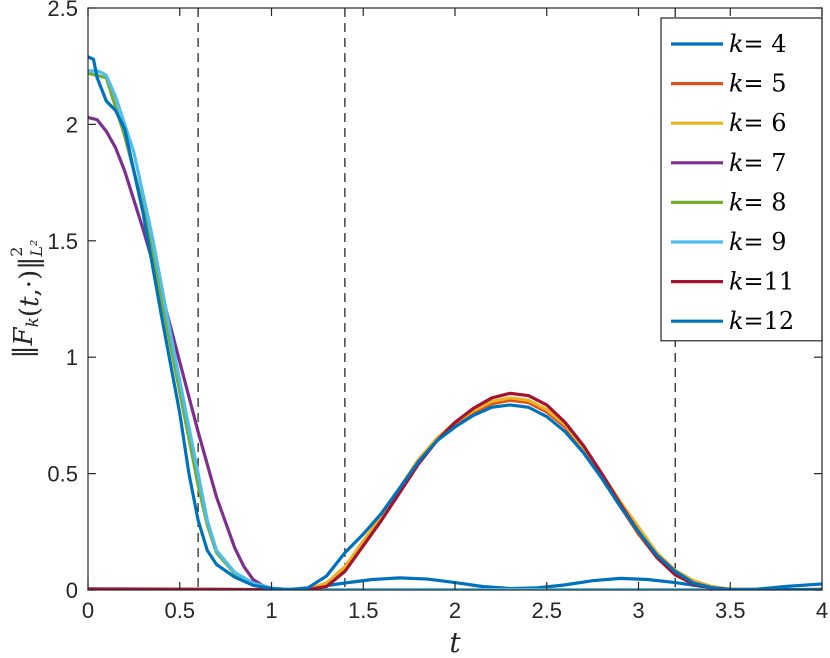  Describe the element at coordinates (758, 44) in the screenshot. I see `legend-label-0: k= 4` at that location.